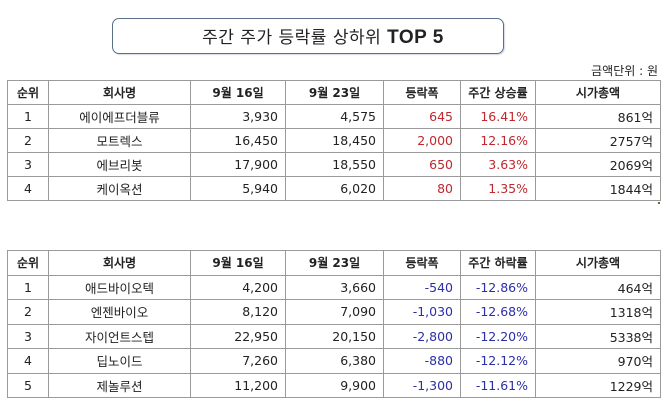 The height and width of the screenshot is (413, 670). Describe the element at coordinates (238, 164) in the screenshot. I see `sep16-cell: 17,900` at that location.